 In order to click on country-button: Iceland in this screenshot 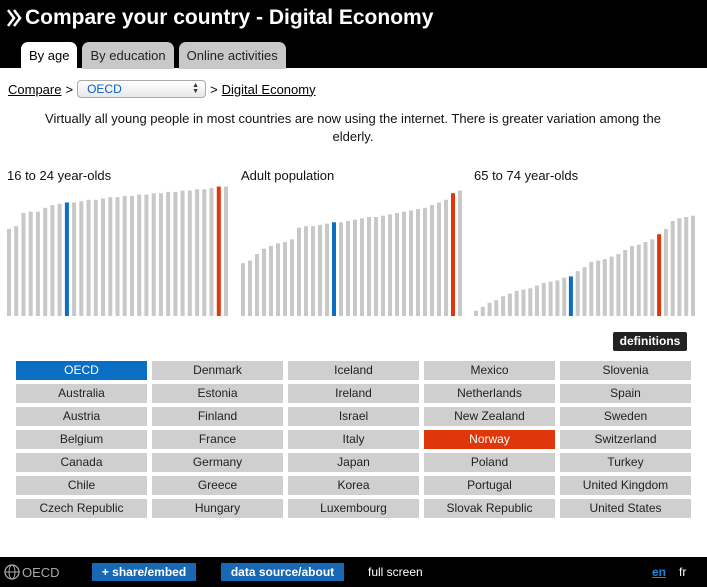, I will do `click(353, 370)`.